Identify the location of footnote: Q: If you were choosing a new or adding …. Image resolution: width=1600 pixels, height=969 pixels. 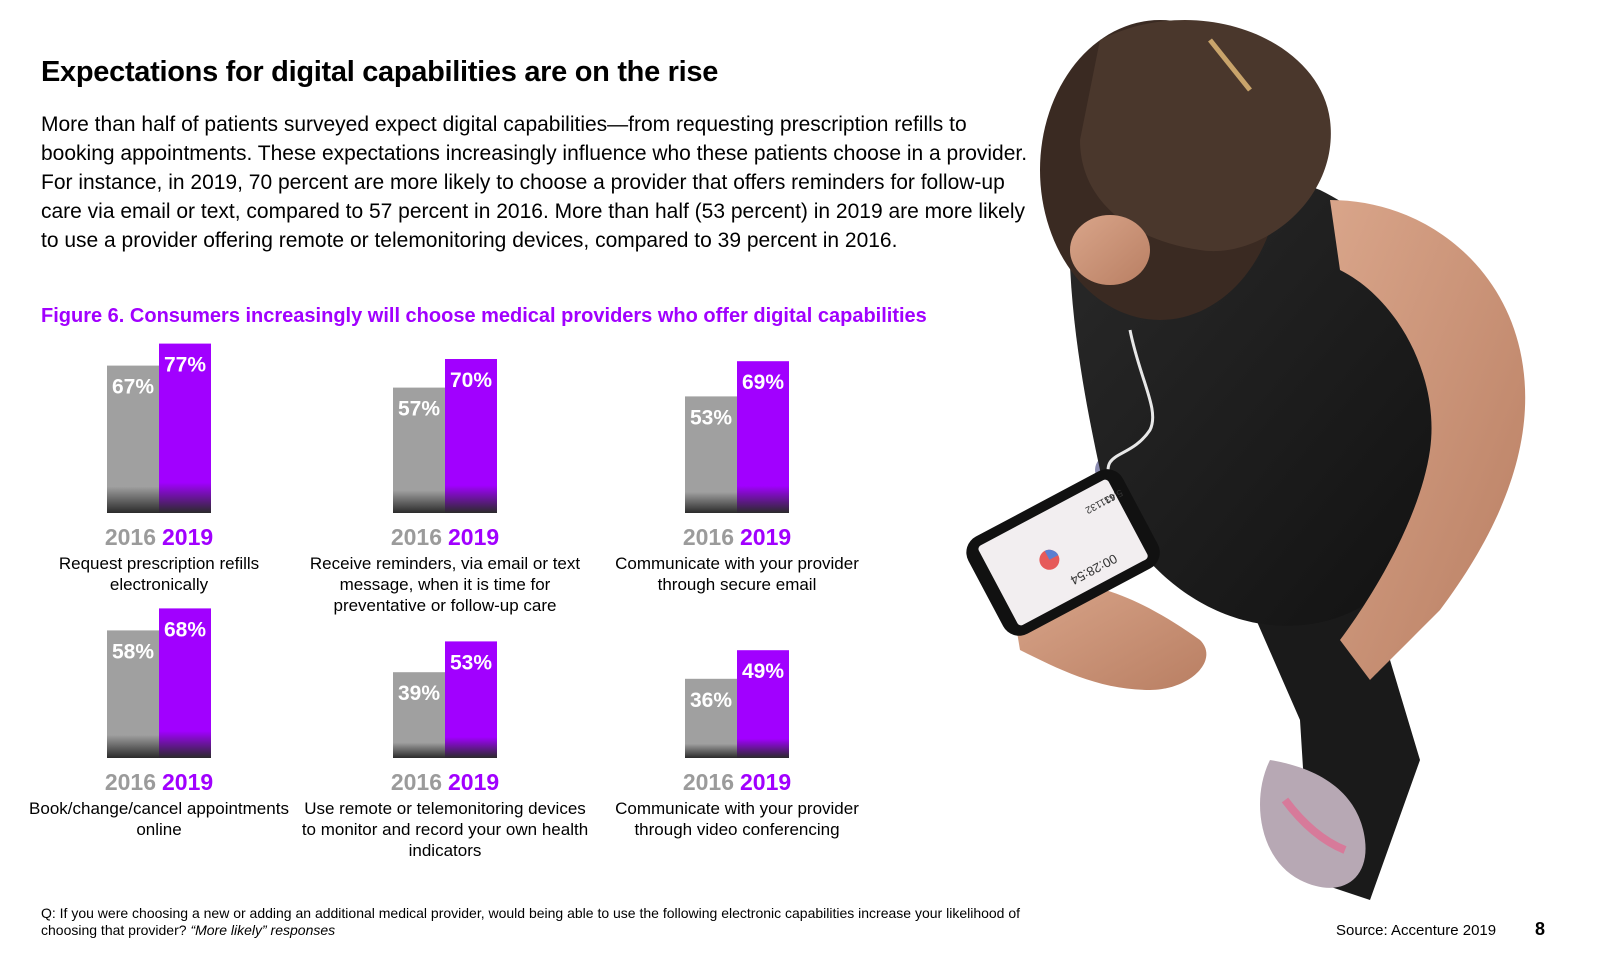
(541, 922).